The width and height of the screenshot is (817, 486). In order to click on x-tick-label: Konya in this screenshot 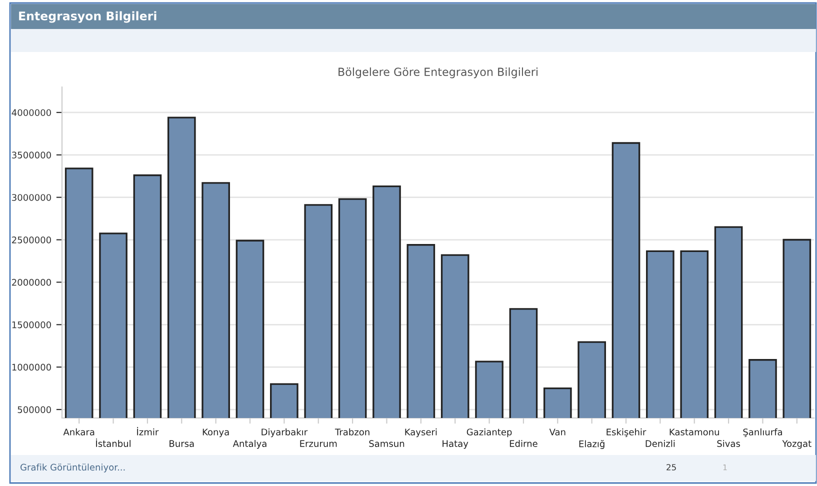, I will do `click(215, 433)`.